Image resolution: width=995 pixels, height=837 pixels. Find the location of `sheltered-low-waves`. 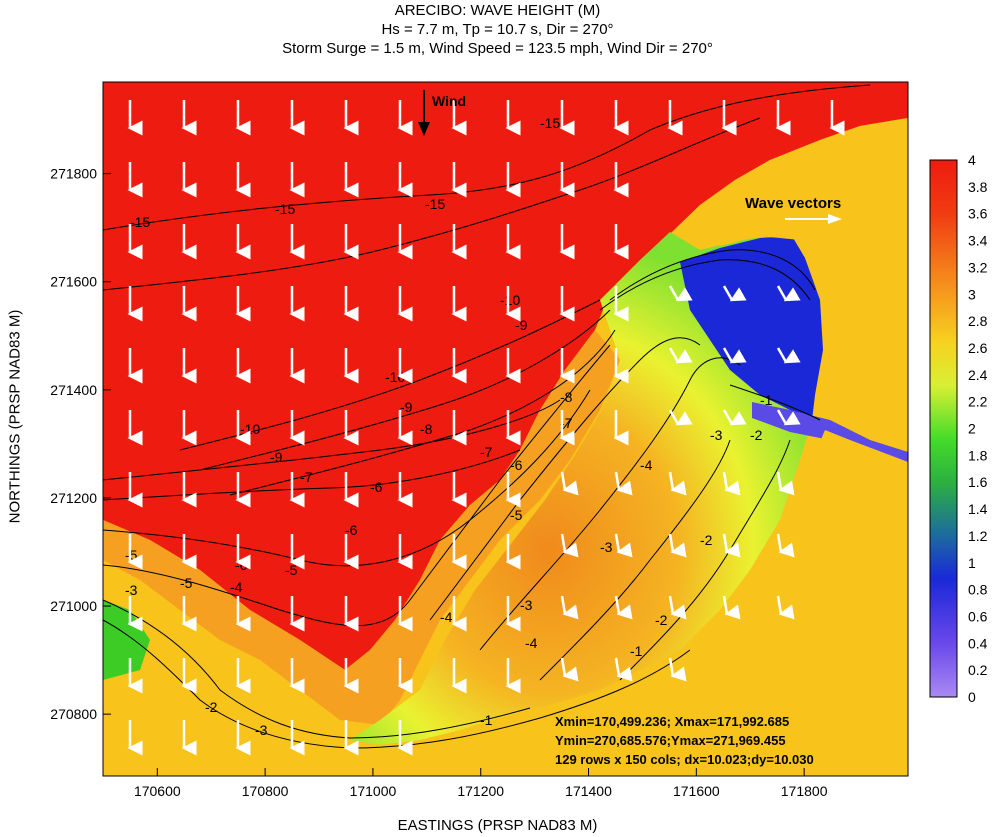

sheltered-low-waves is located at coordinates (751, 328).